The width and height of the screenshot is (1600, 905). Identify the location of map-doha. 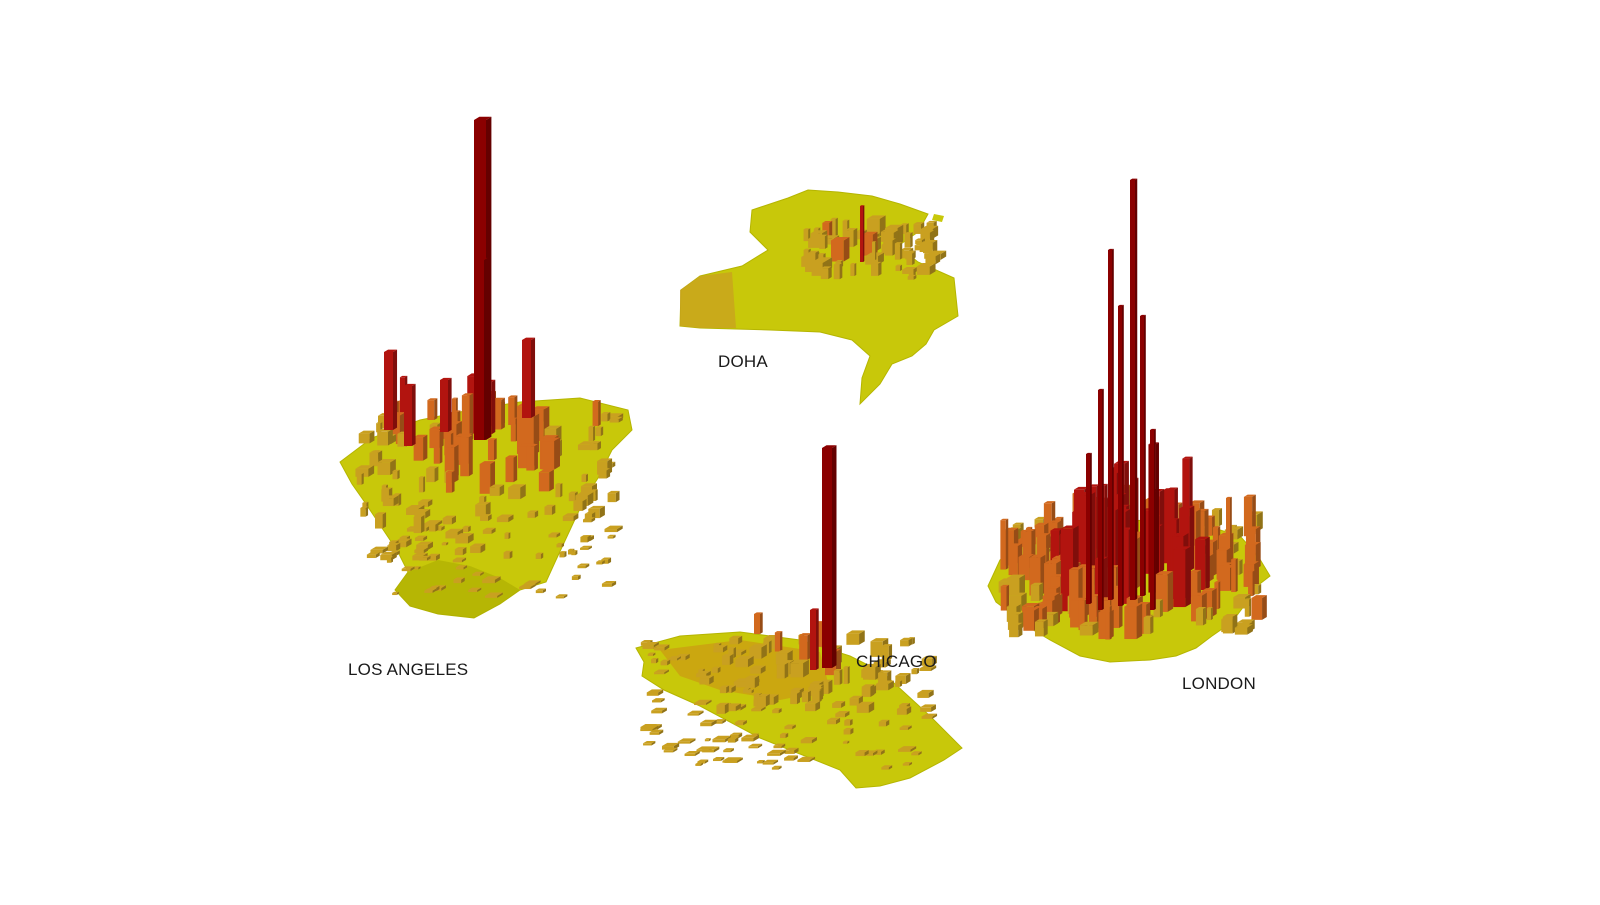
(819, 297).